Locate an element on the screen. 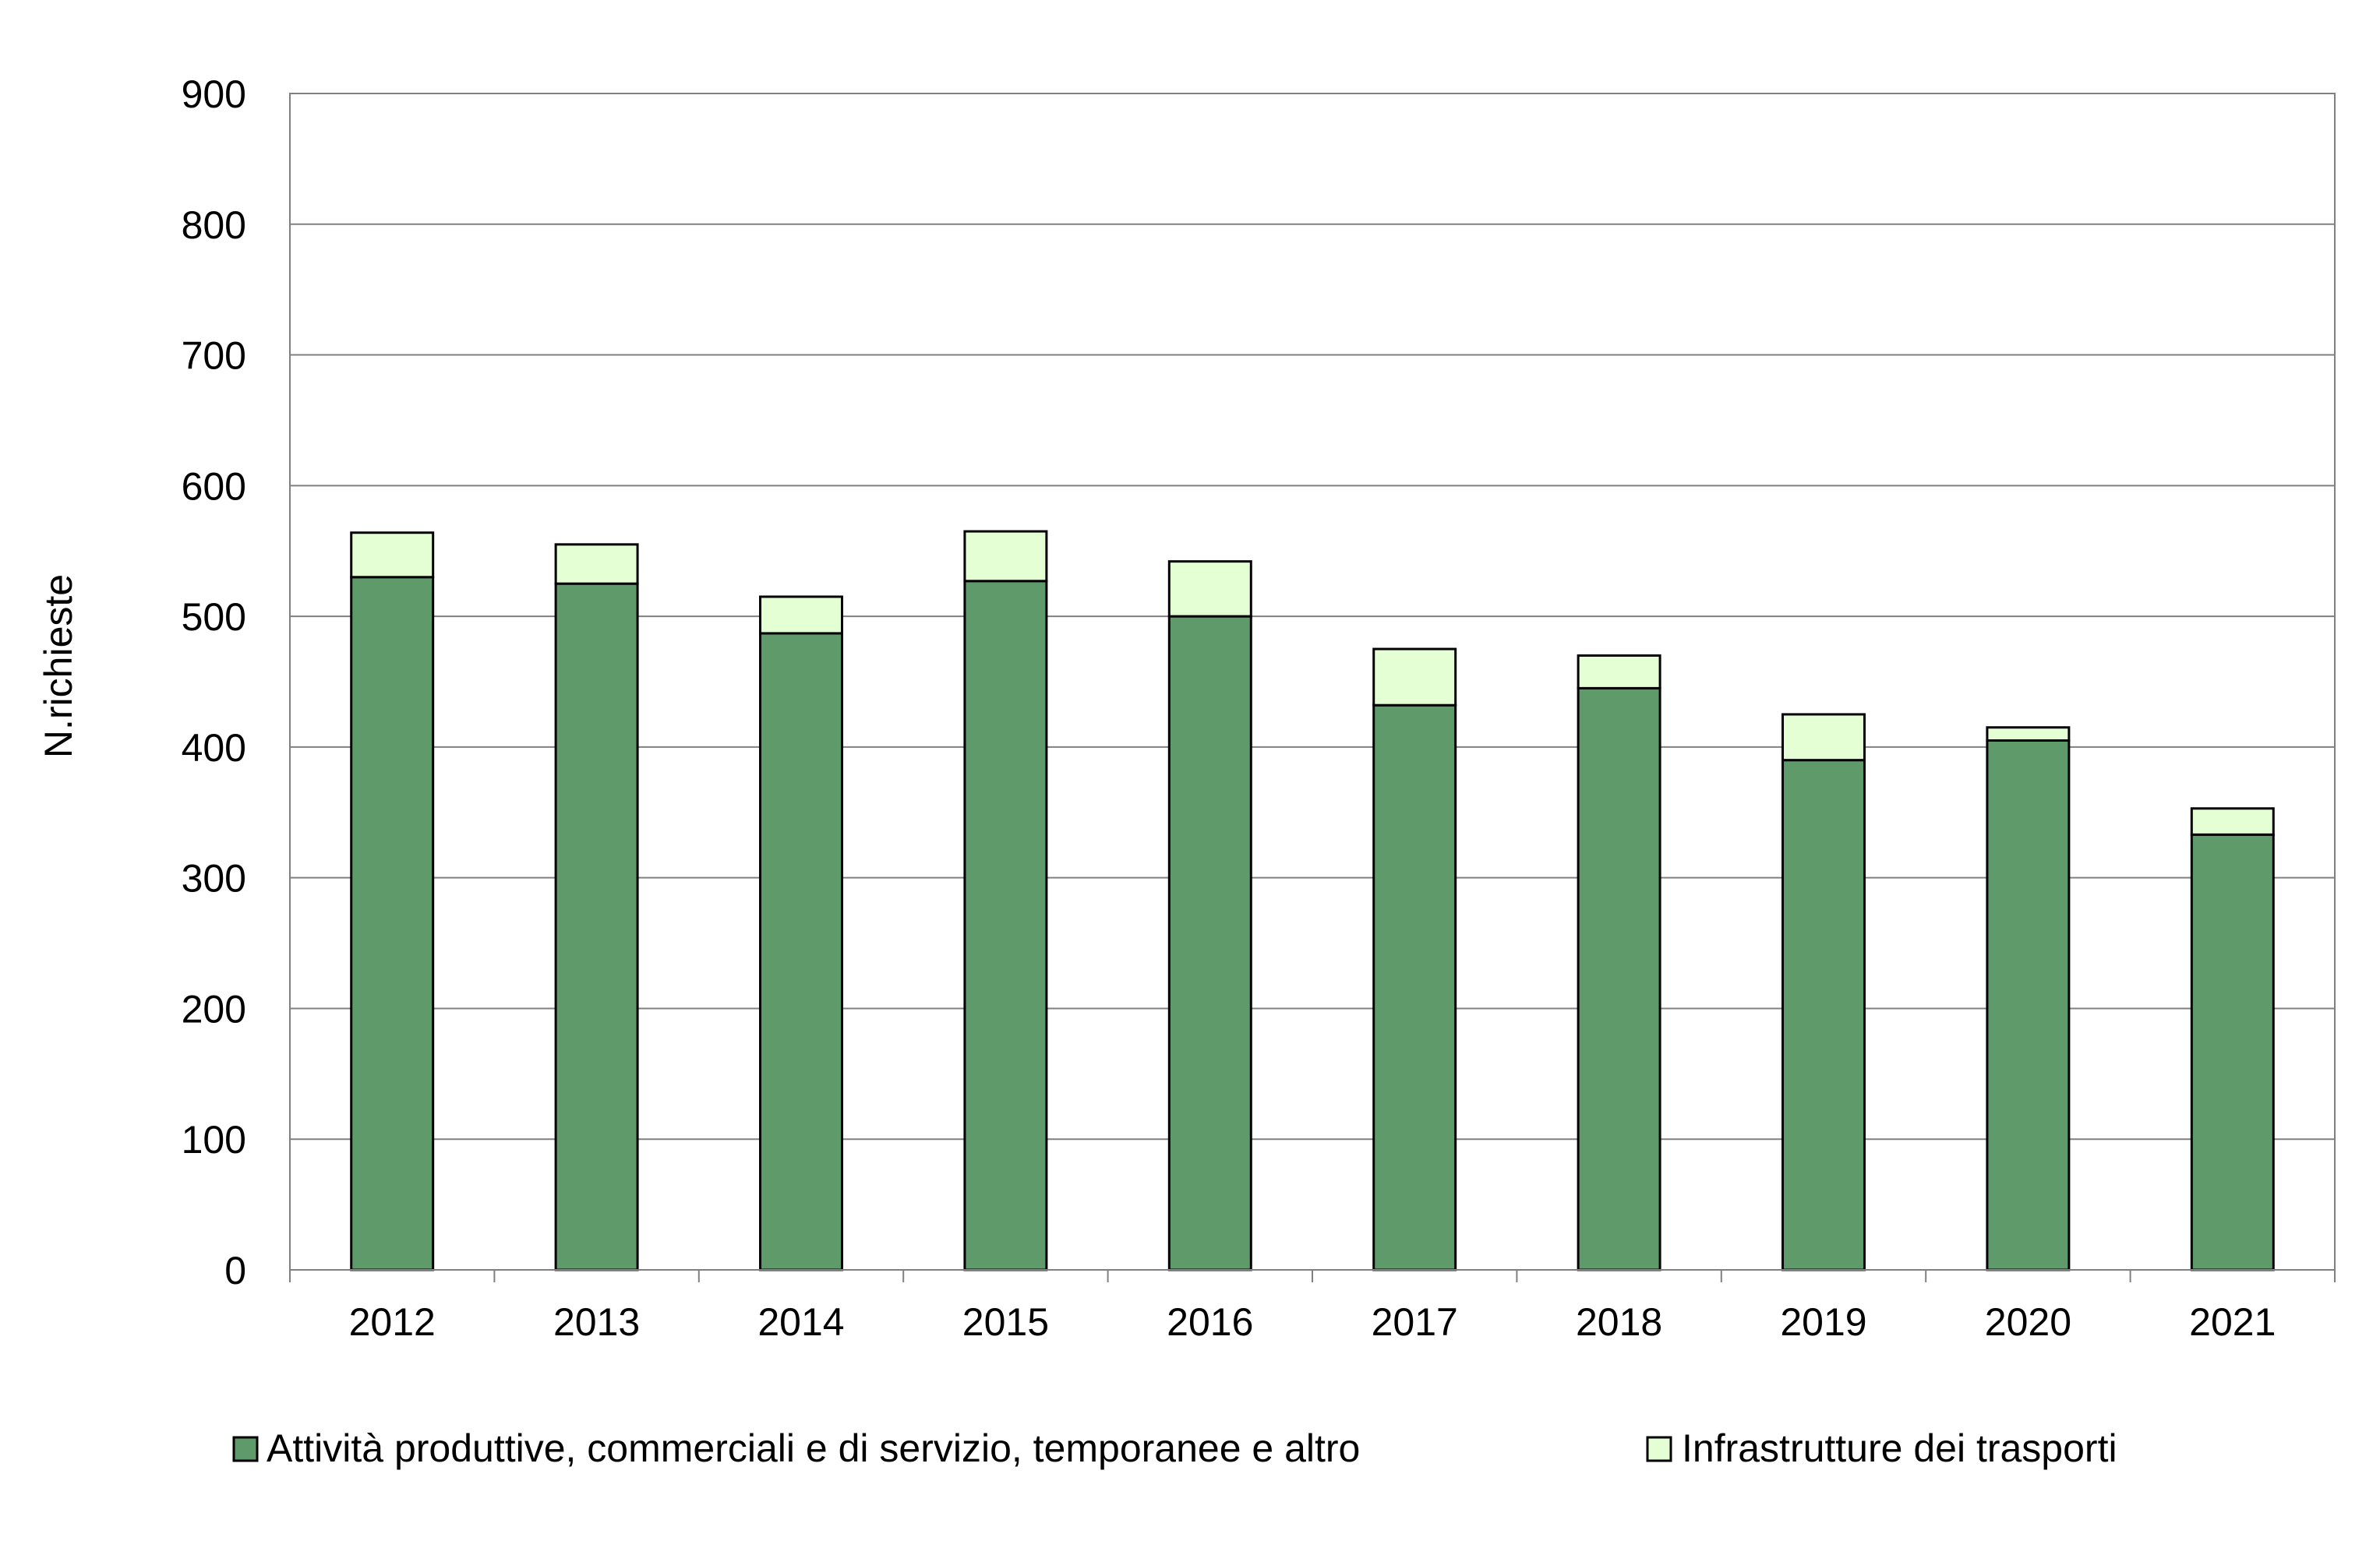  y-tick-label: 500 is located at coordinates (214, 617).